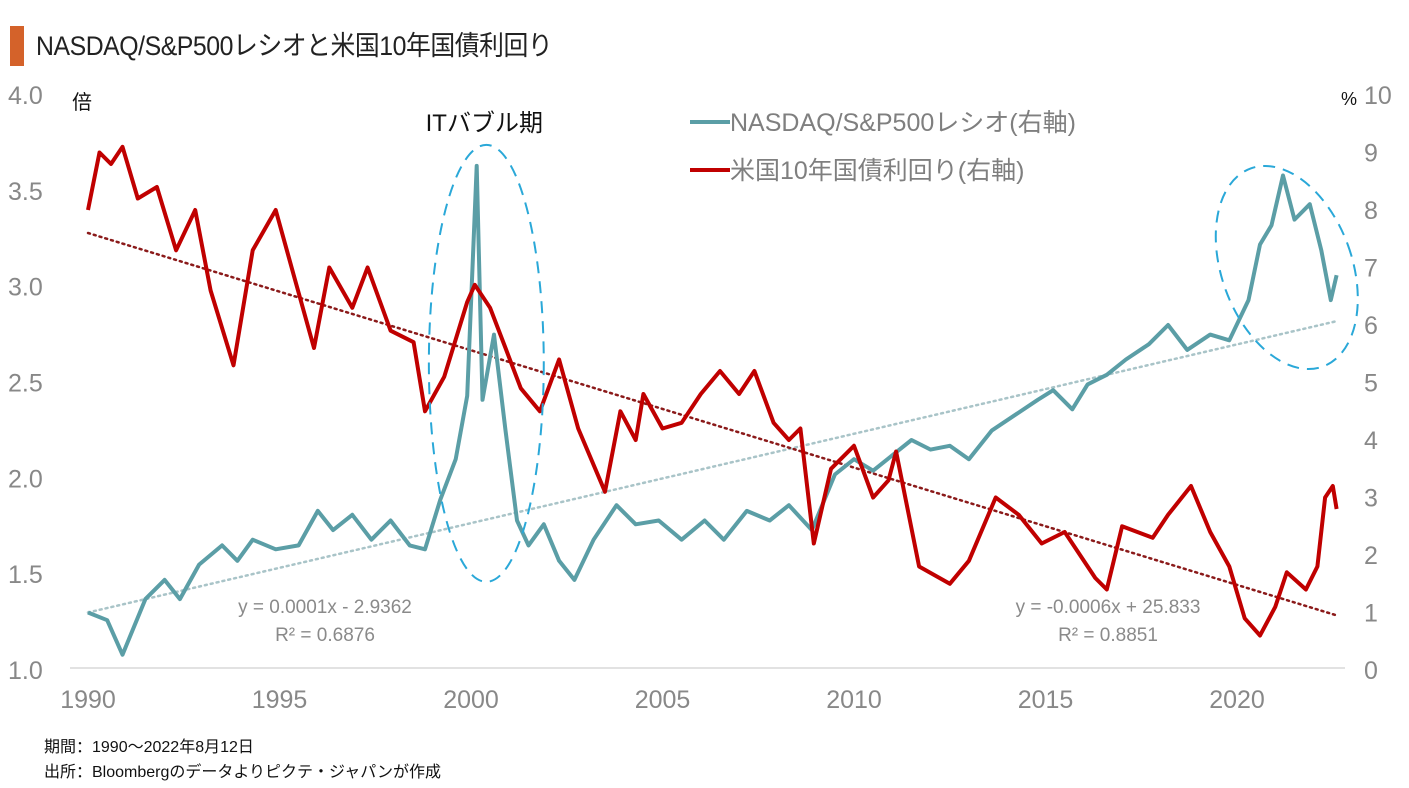  Describe the element at coordinates (325, 635) in the screenshot. I see `ratio-trendline-r2: R² = 0.6876` at that location.